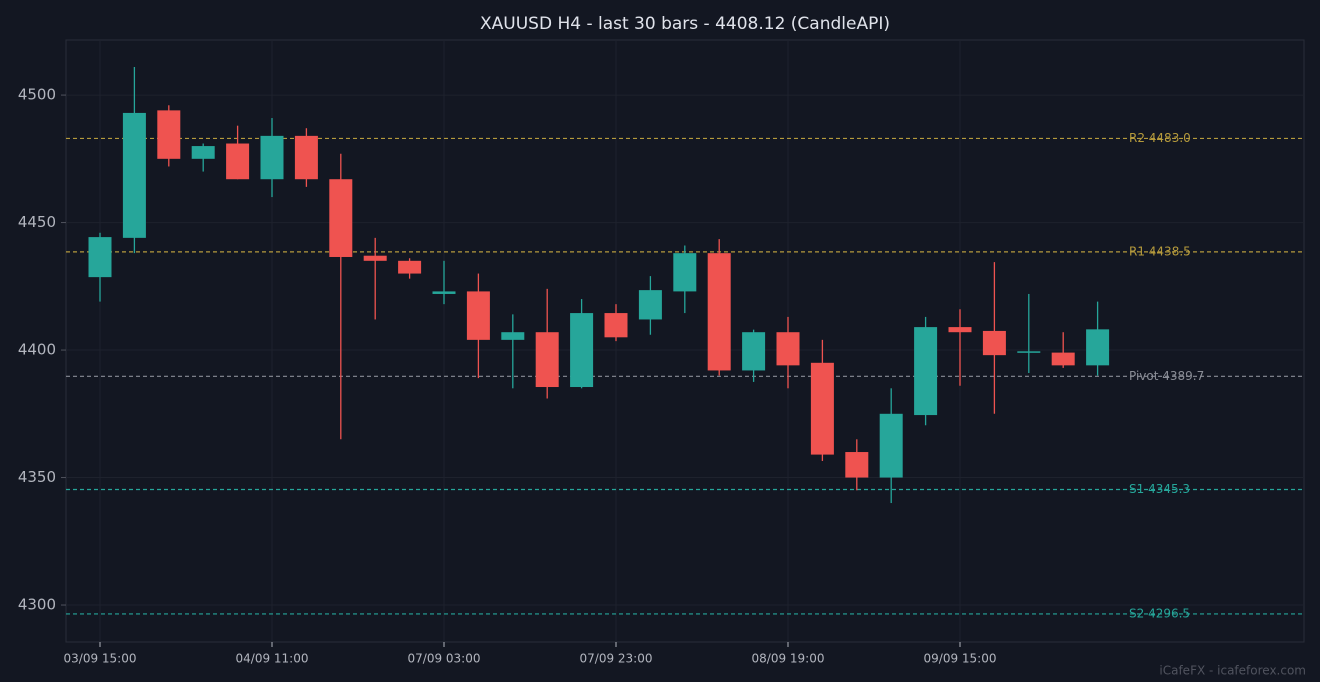 Image resolution: width=1320 pixels, height=682 pixels. What do you see at coordinates (616, 659) in the screenshot?
I see `x-tick-label: 07/09 23:00` at bounding box center [616, 659].